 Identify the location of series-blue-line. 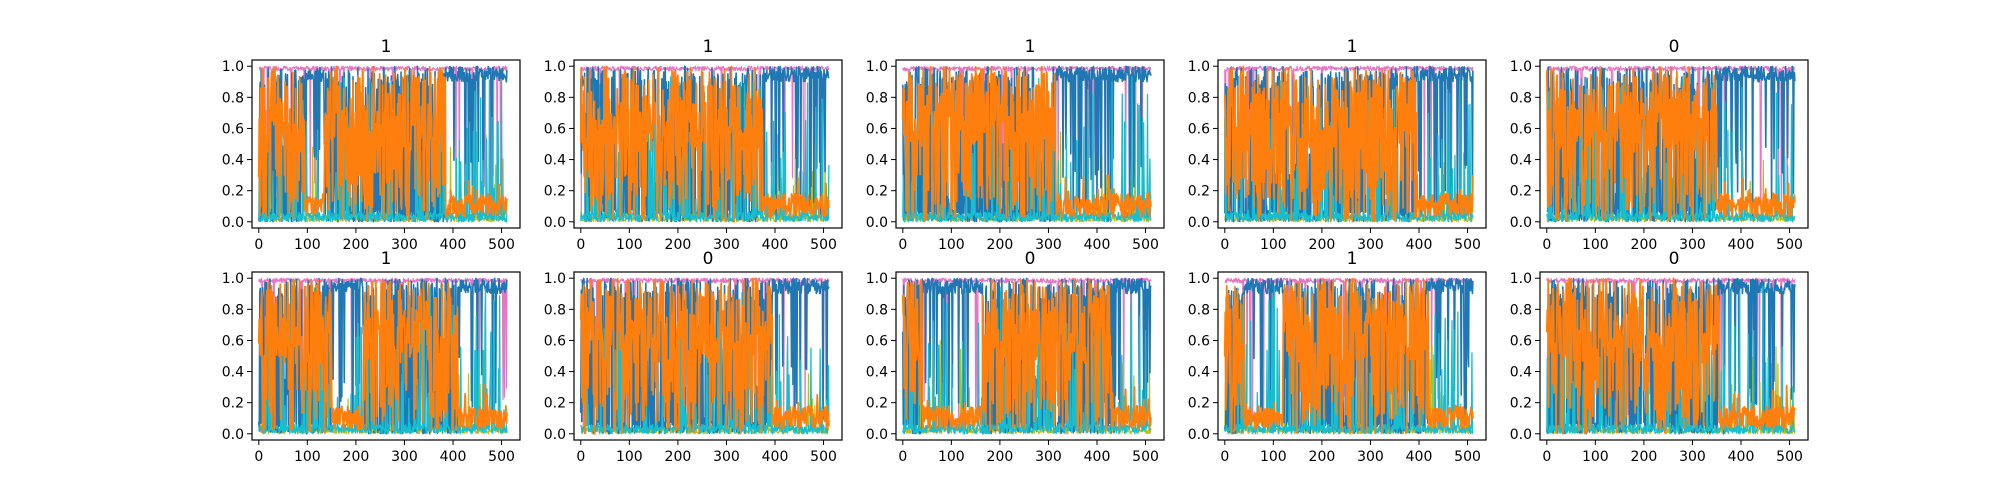
(1349, 144).